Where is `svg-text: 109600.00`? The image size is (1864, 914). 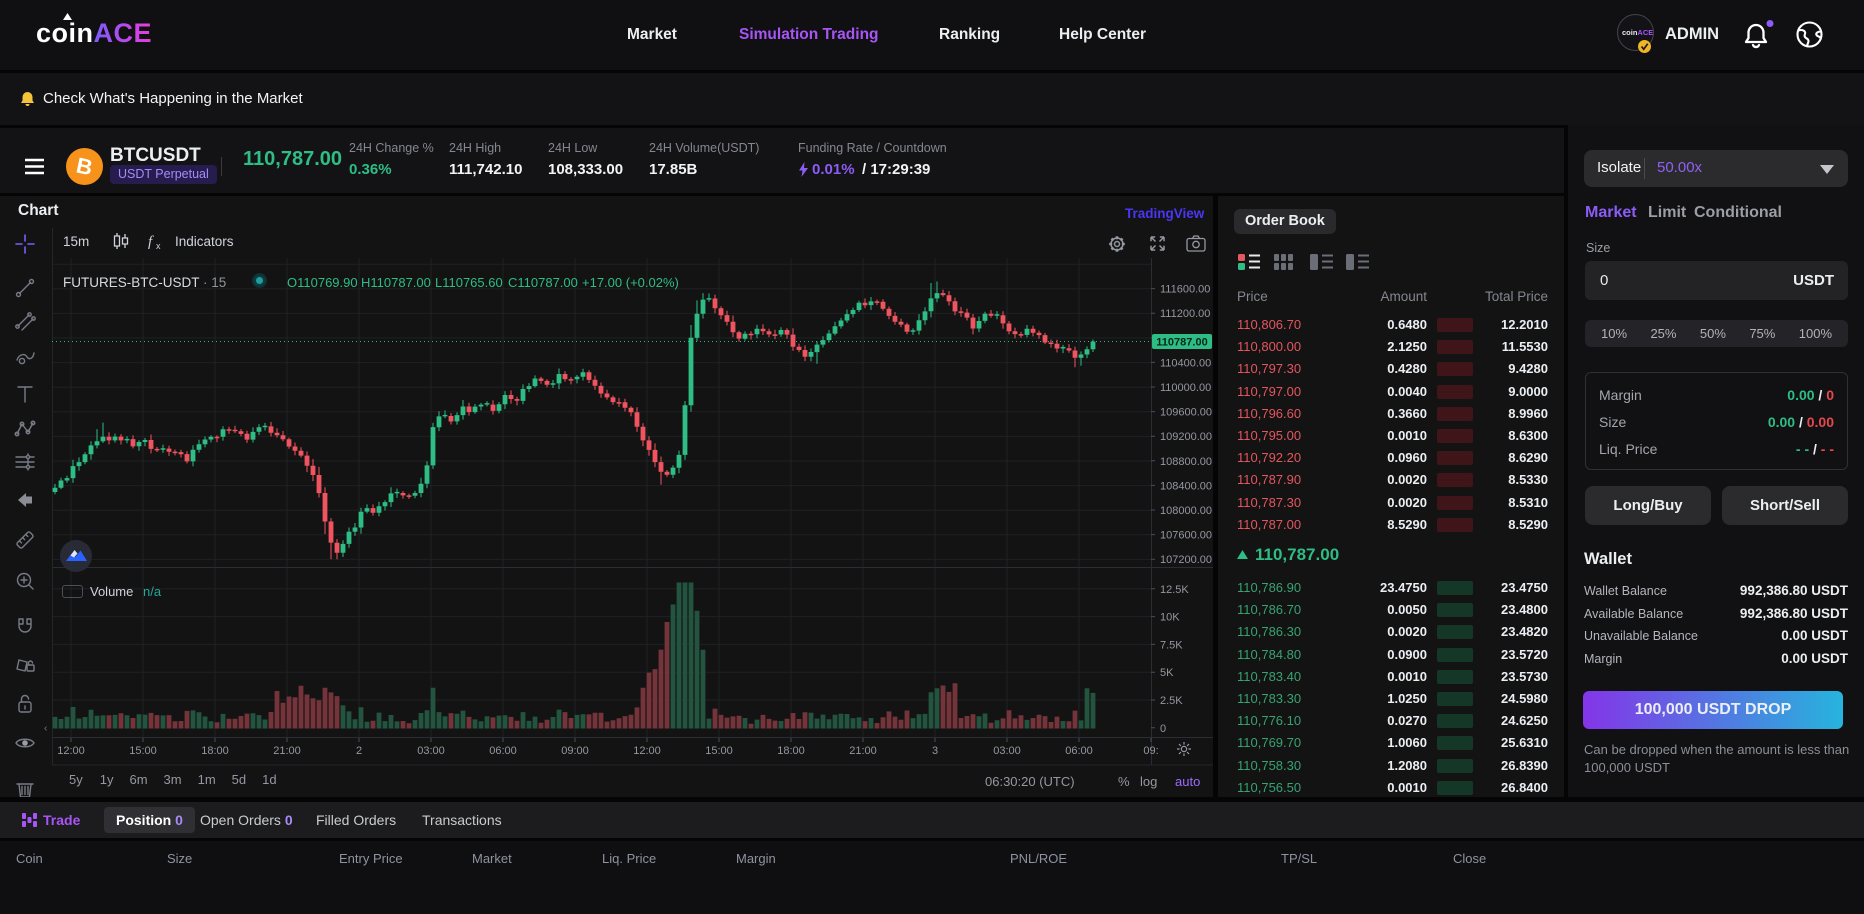
svg-text: 109600.00 is located at coordinates (1186, 413).